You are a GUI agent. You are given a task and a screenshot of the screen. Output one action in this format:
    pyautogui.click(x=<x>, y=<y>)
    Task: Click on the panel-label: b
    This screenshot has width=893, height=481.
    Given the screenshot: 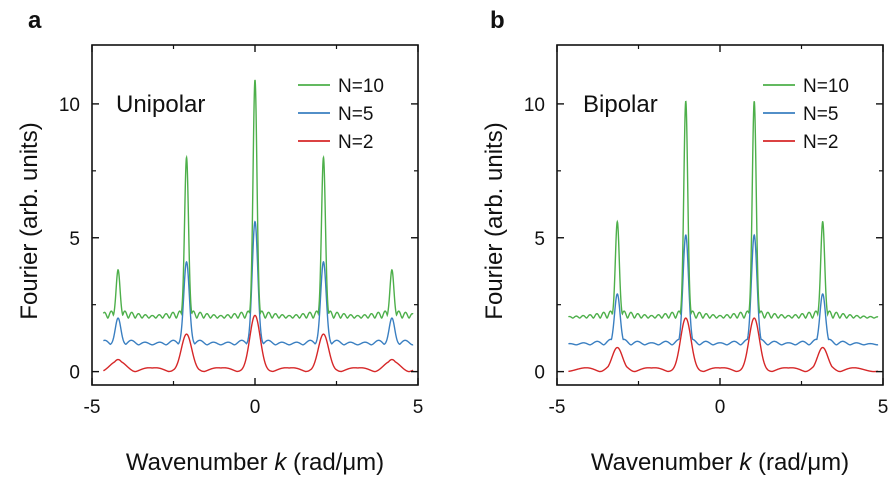 What is the action you would take?
    pyautogui.click(x=497, y=20)
    